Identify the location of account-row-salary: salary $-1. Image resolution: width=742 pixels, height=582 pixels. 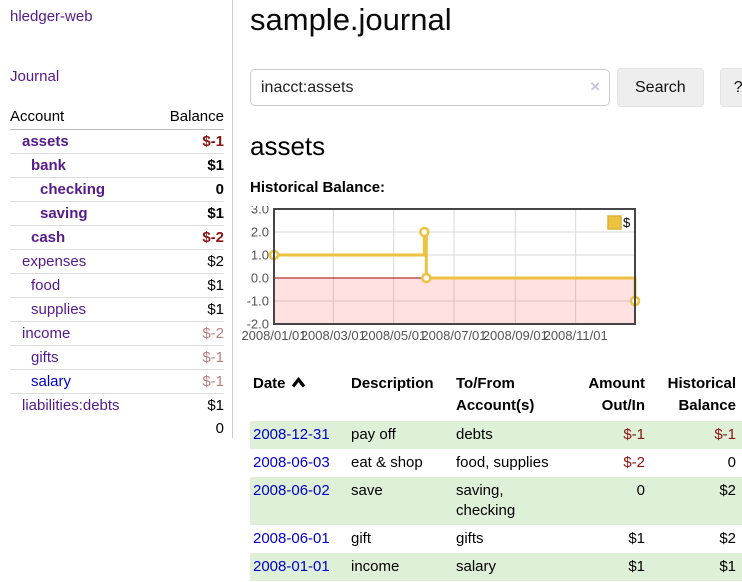
(117, 381).